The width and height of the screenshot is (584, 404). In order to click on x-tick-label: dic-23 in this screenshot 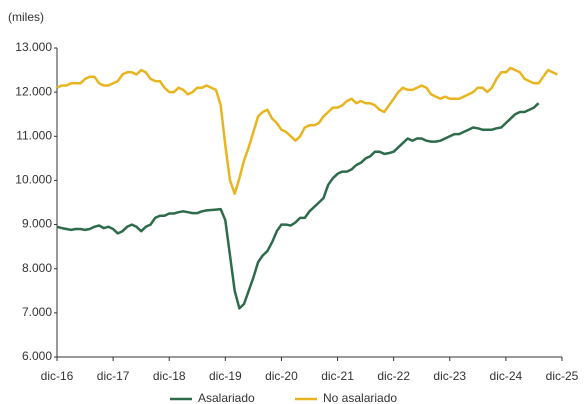, I will do `click(449, 376)`.